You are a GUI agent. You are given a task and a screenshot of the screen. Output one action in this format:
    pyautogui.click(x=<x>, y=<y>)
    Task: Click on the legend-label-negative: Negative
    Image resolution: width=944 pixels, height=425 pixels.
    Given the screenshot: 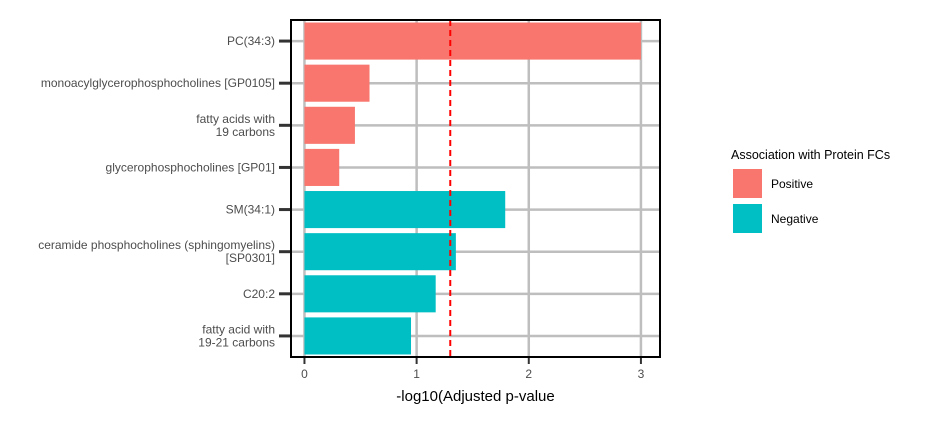 What is the action you would take?
    pyautogui.click(x=795, y=219)
    